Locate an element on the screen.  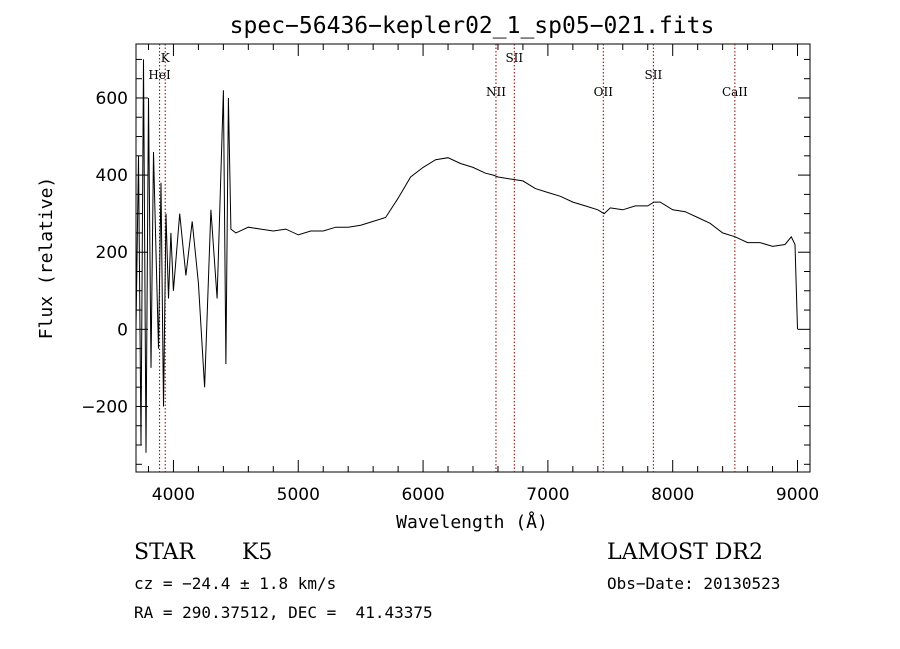
x-tick-label: 5000 is located at coordinates (298, 495).